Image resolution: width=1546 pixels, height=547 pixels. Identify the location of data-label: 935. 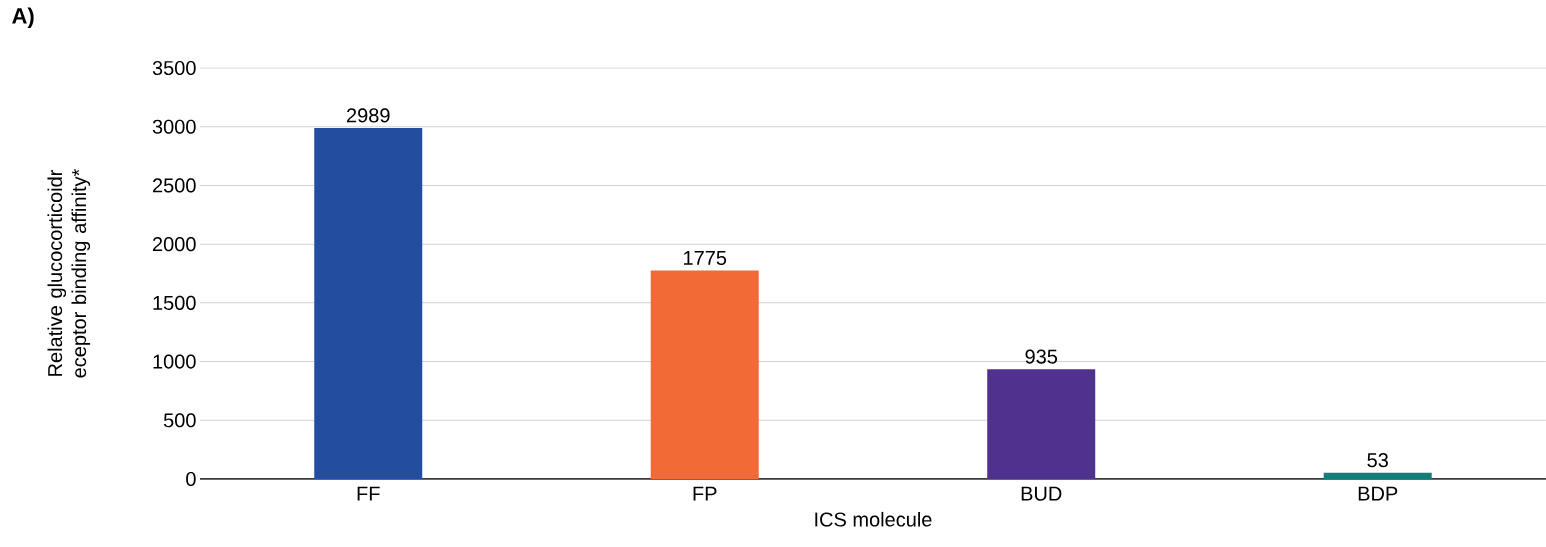
(1041, 356).